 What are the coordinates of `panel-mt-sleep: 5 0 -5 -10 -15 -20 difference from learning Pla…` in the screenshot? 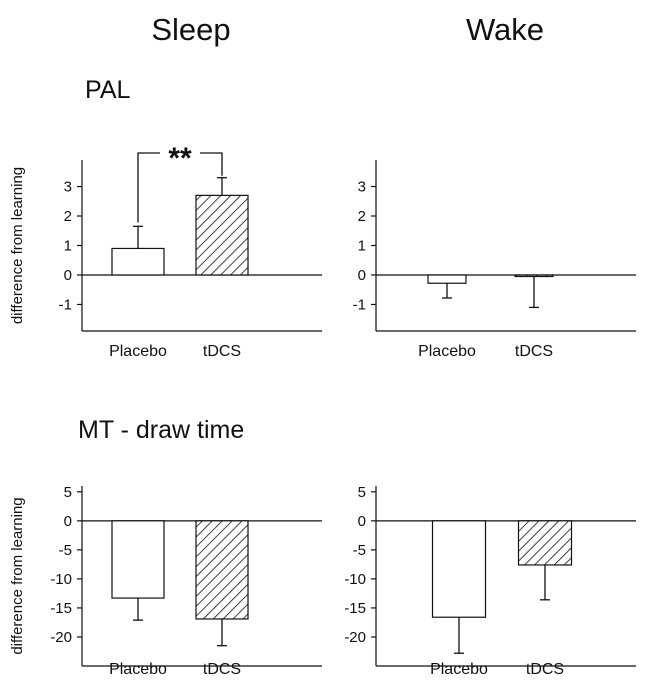 It's located at (165, 581).